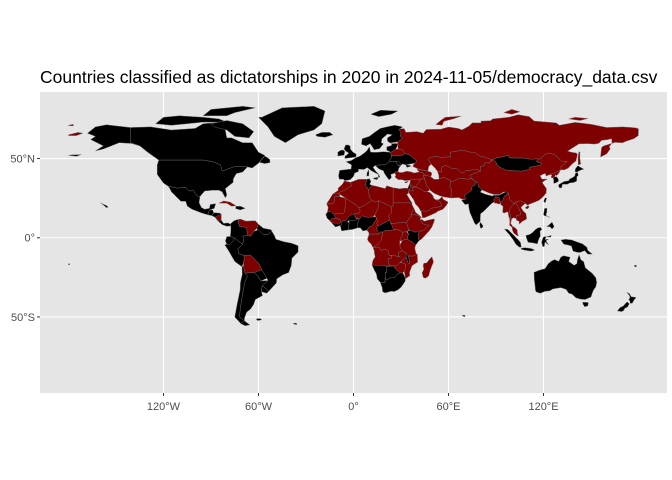  Describe the element at coordinates (521, 212) in the screenshot. I see `country-indochina` at that location.